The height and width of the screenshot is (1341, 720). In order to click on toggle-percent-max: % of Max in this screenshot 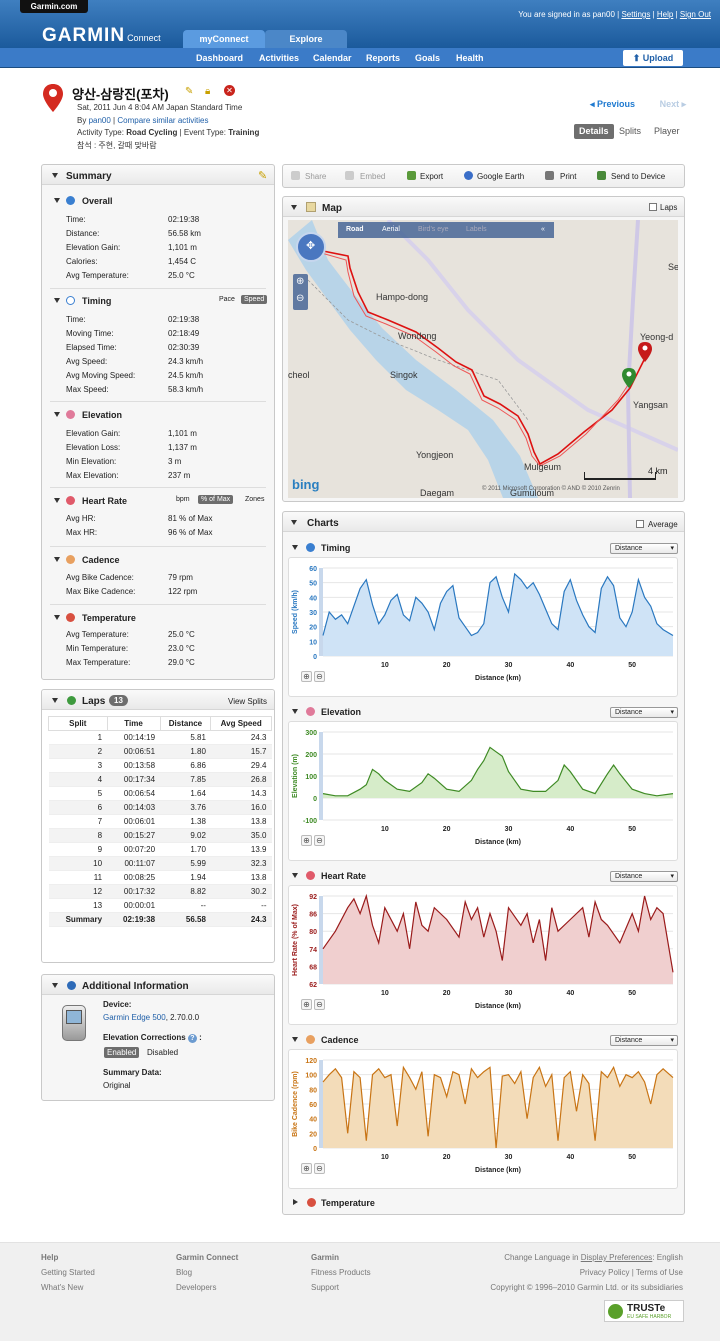, I will do `click(216, 499)`.